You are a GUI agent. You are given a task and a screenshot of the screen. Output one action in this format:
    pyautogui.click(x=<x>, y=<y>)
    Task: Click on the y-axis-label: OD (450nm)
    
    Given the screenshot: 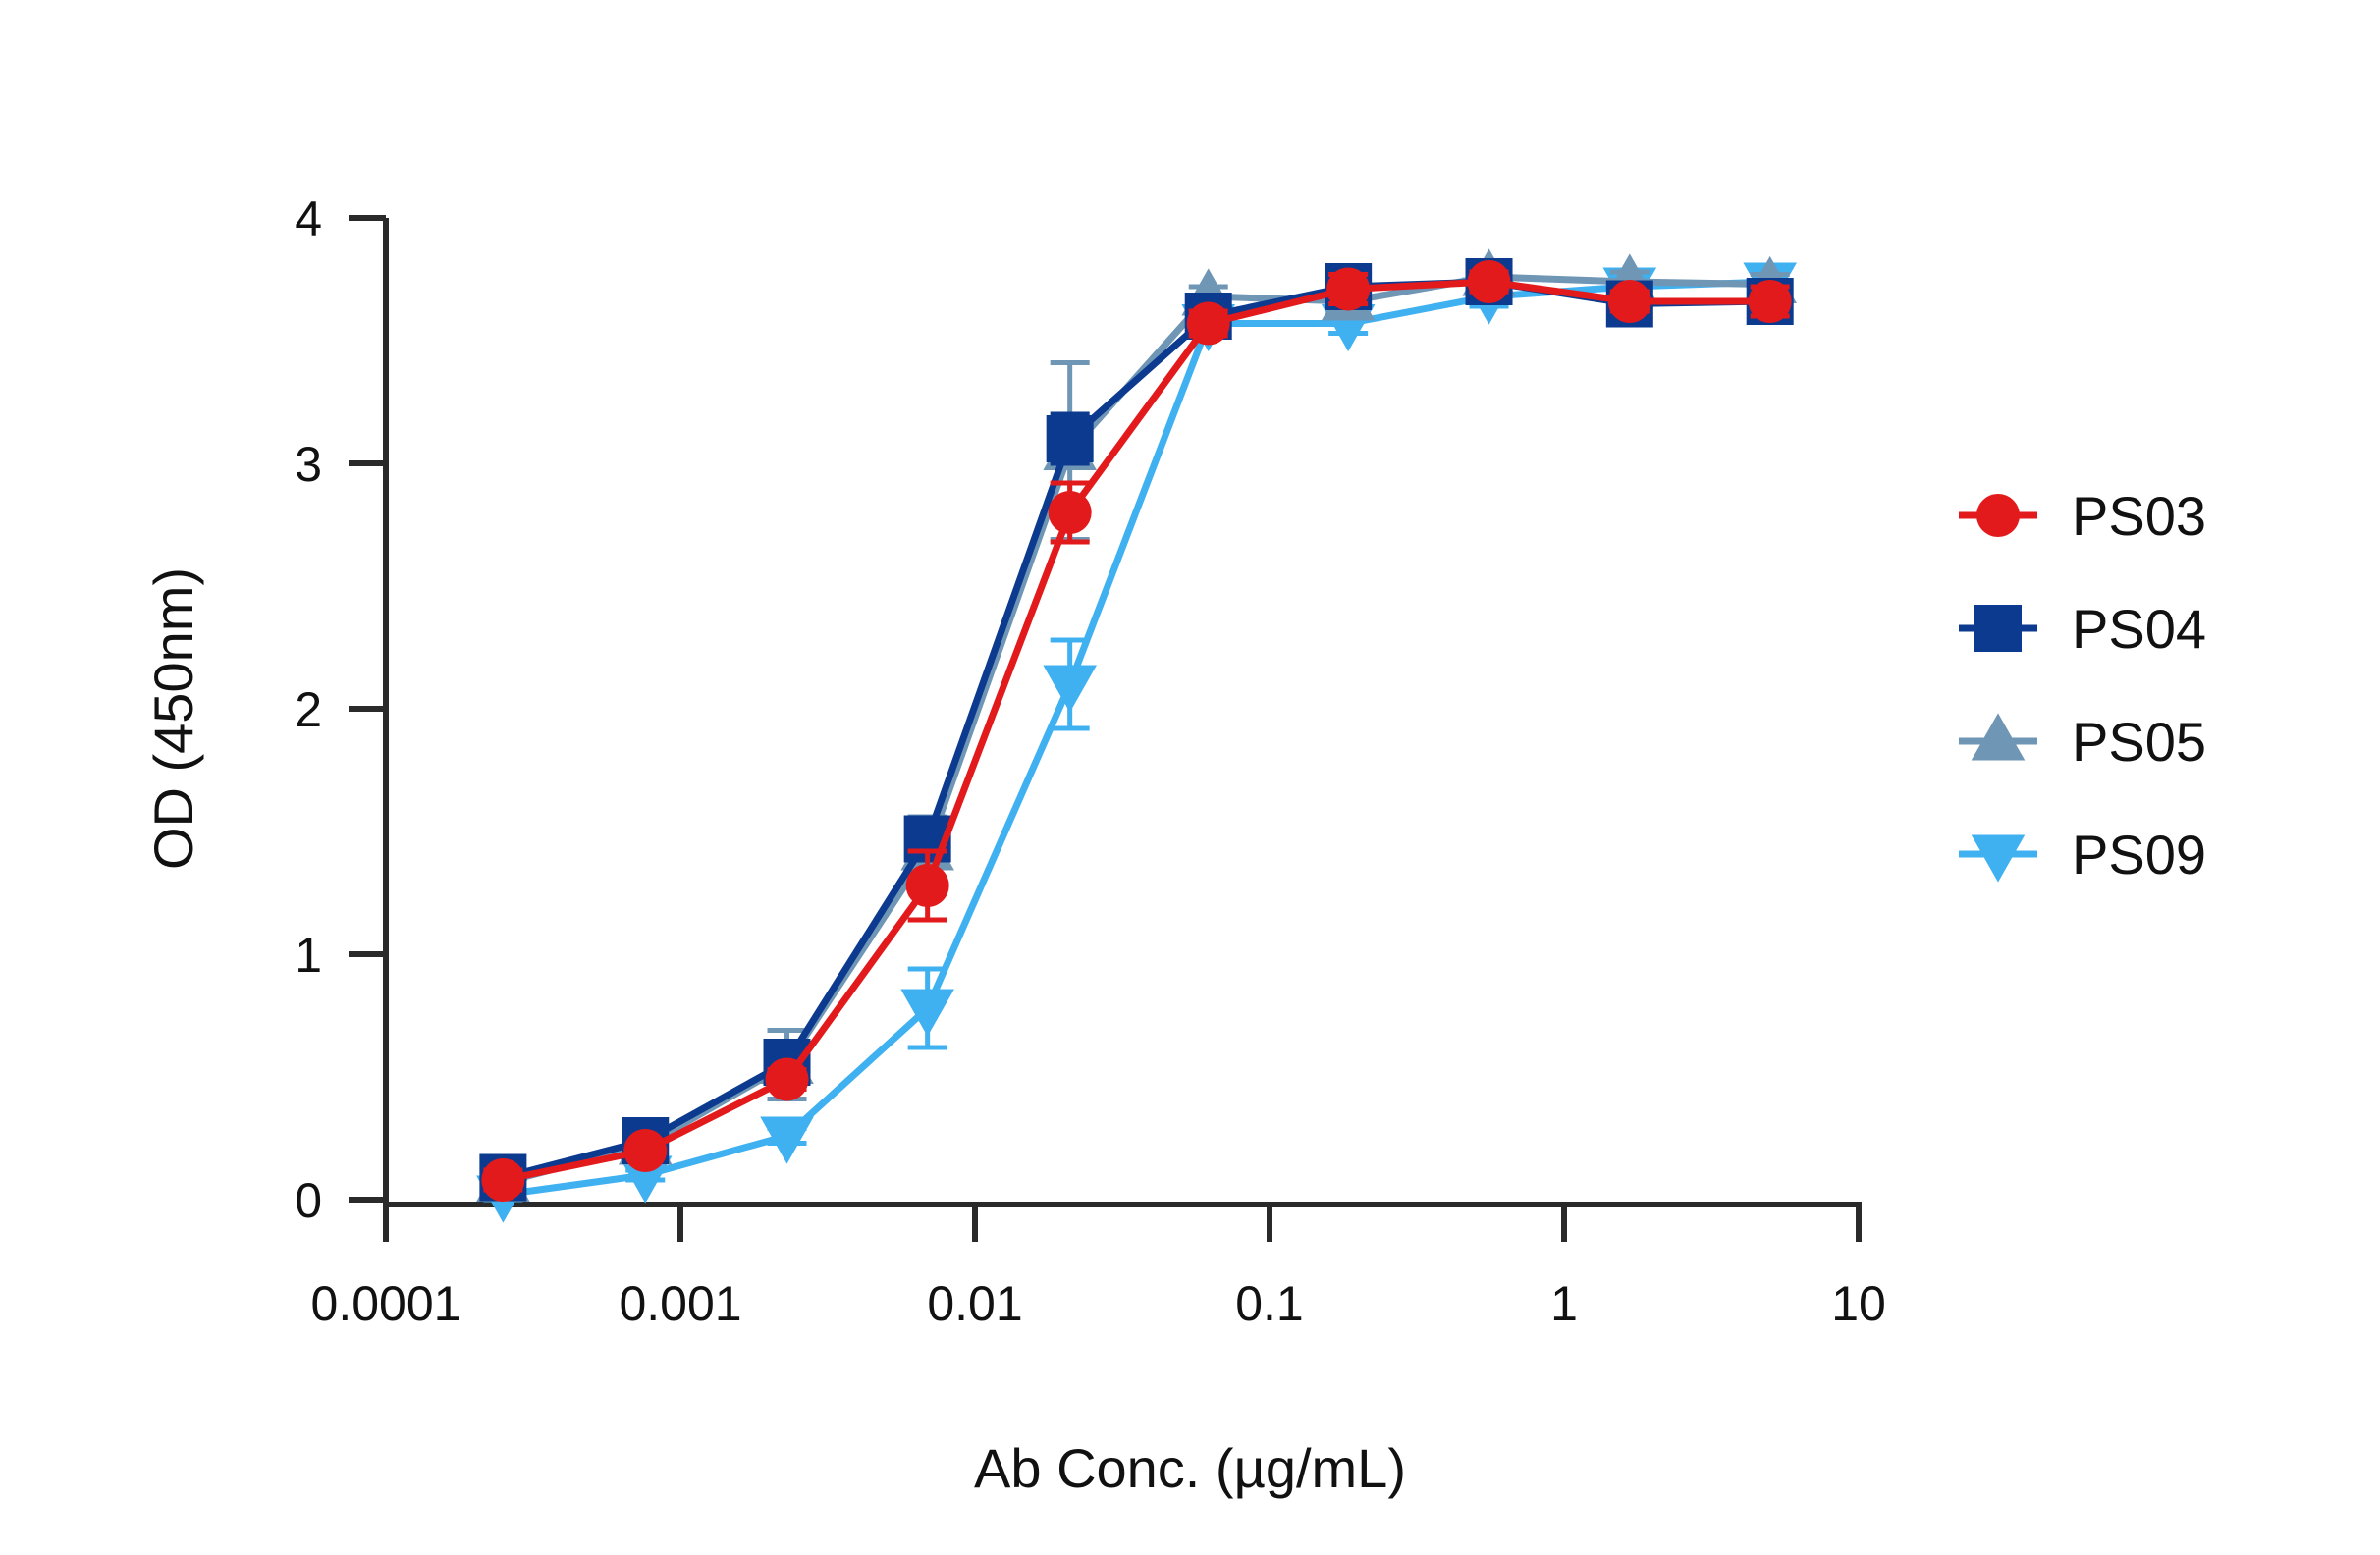 What is the action you would take?
    pyautogui.click(x=173, y=719)
    